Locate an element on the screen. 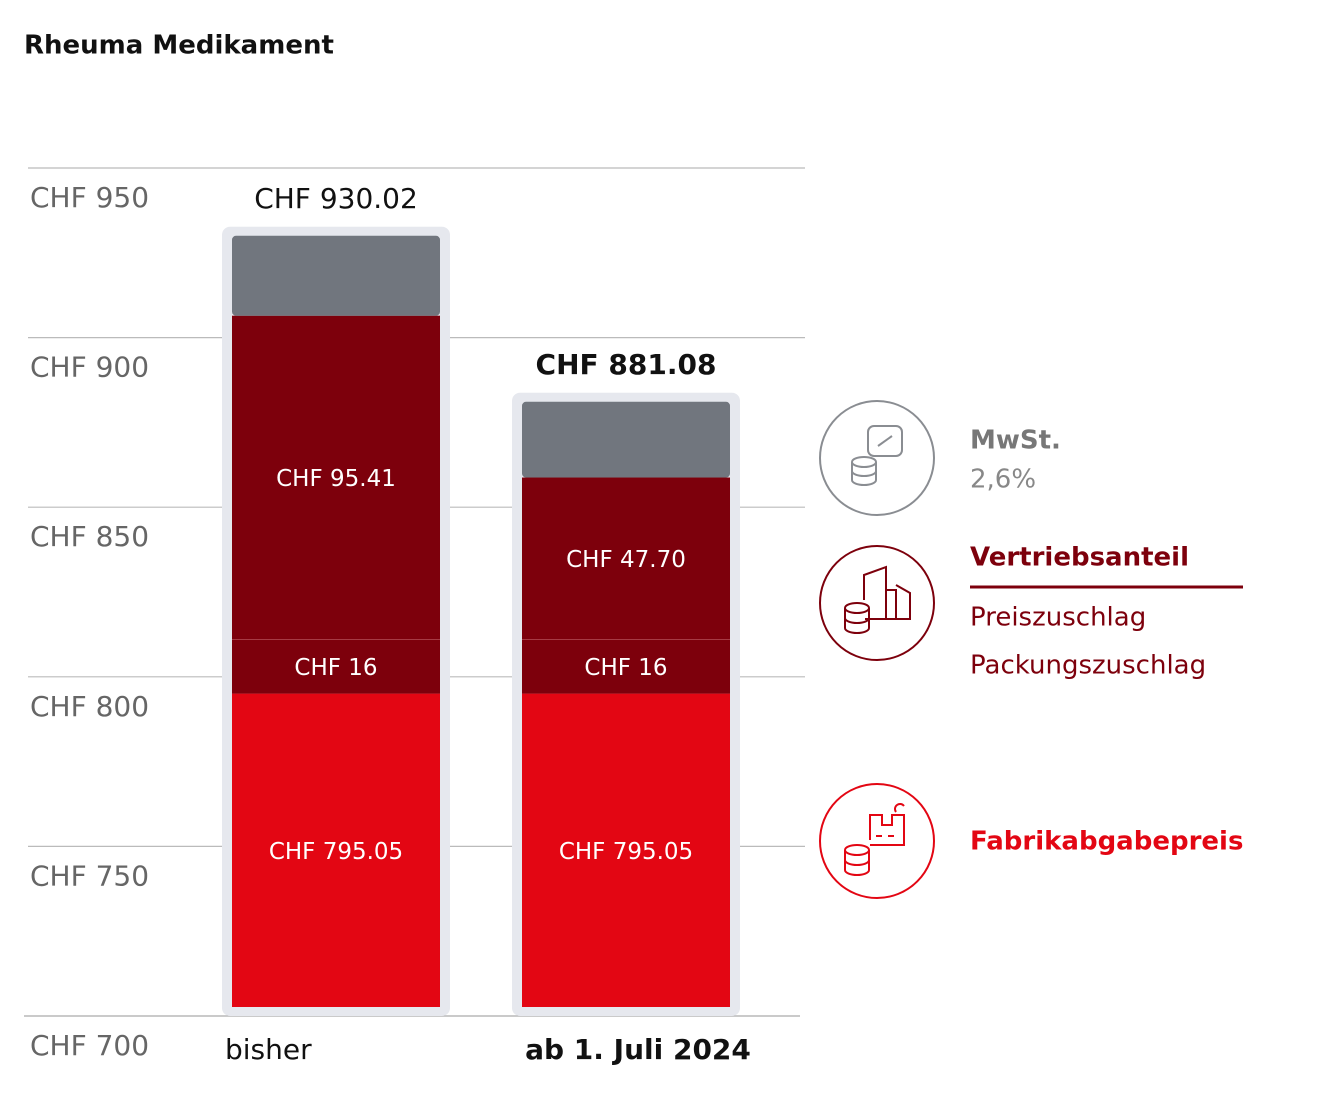  legend-label: Preiszuschlag is located at coordinates (1058, 618).